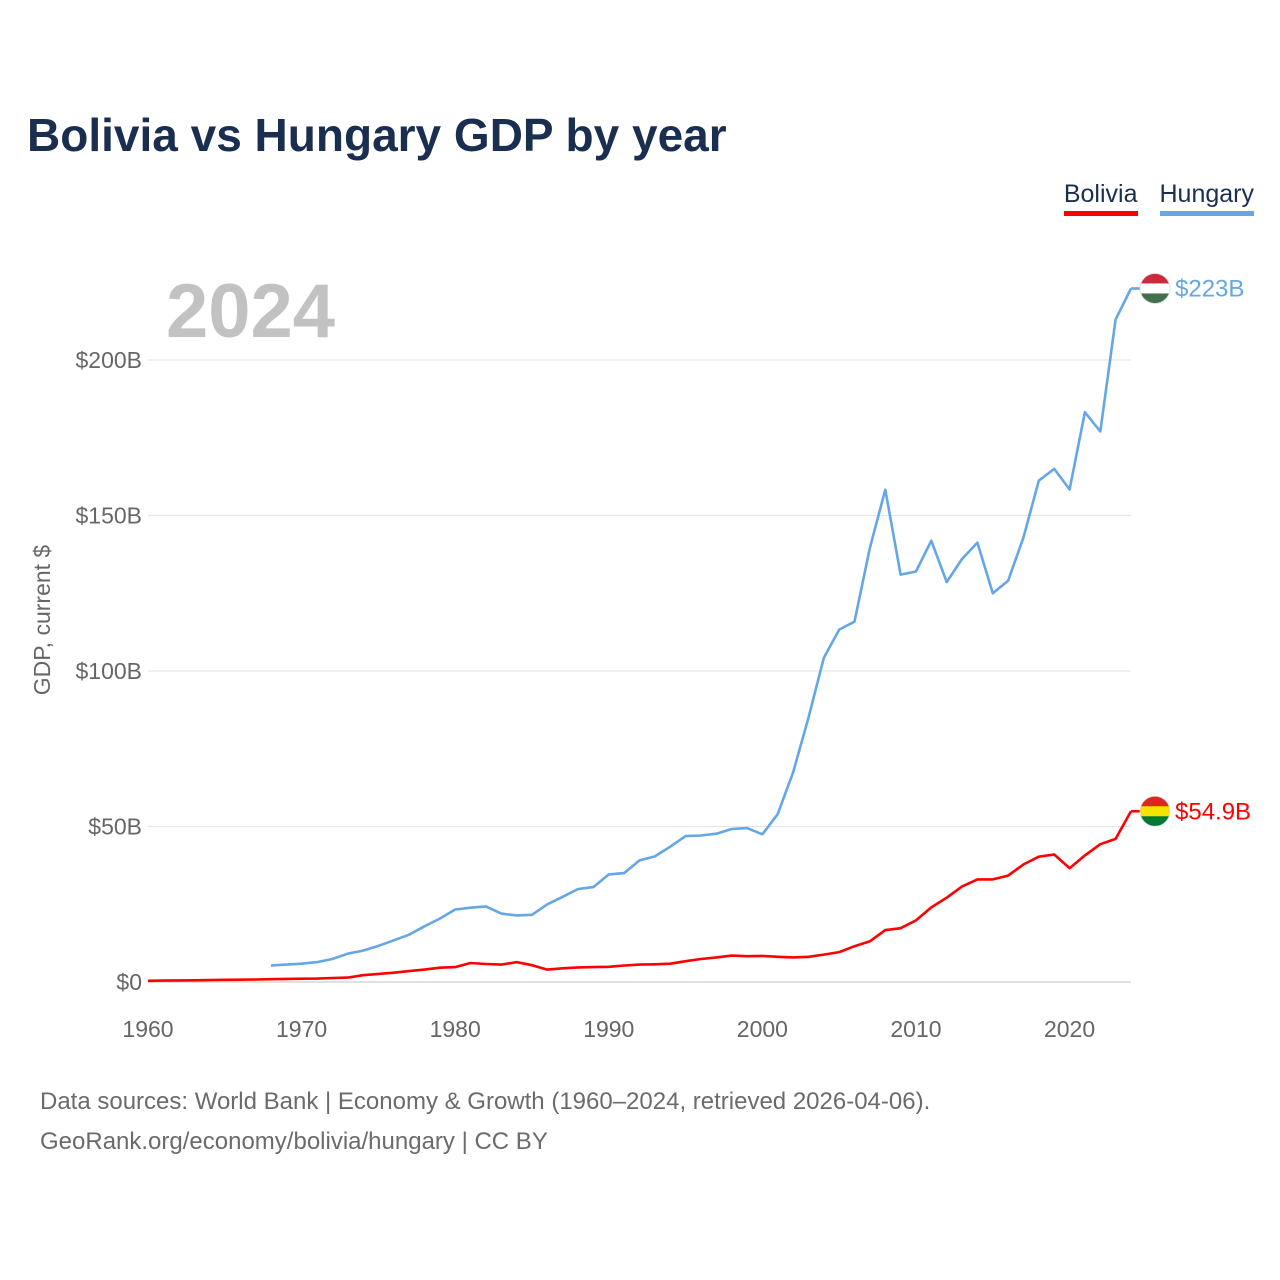 This screenshot has width=1280, height=1280. Describe the element at coordinates (1155, 811) in the screenshot. I see `flag-bolivia-icon` at that location.